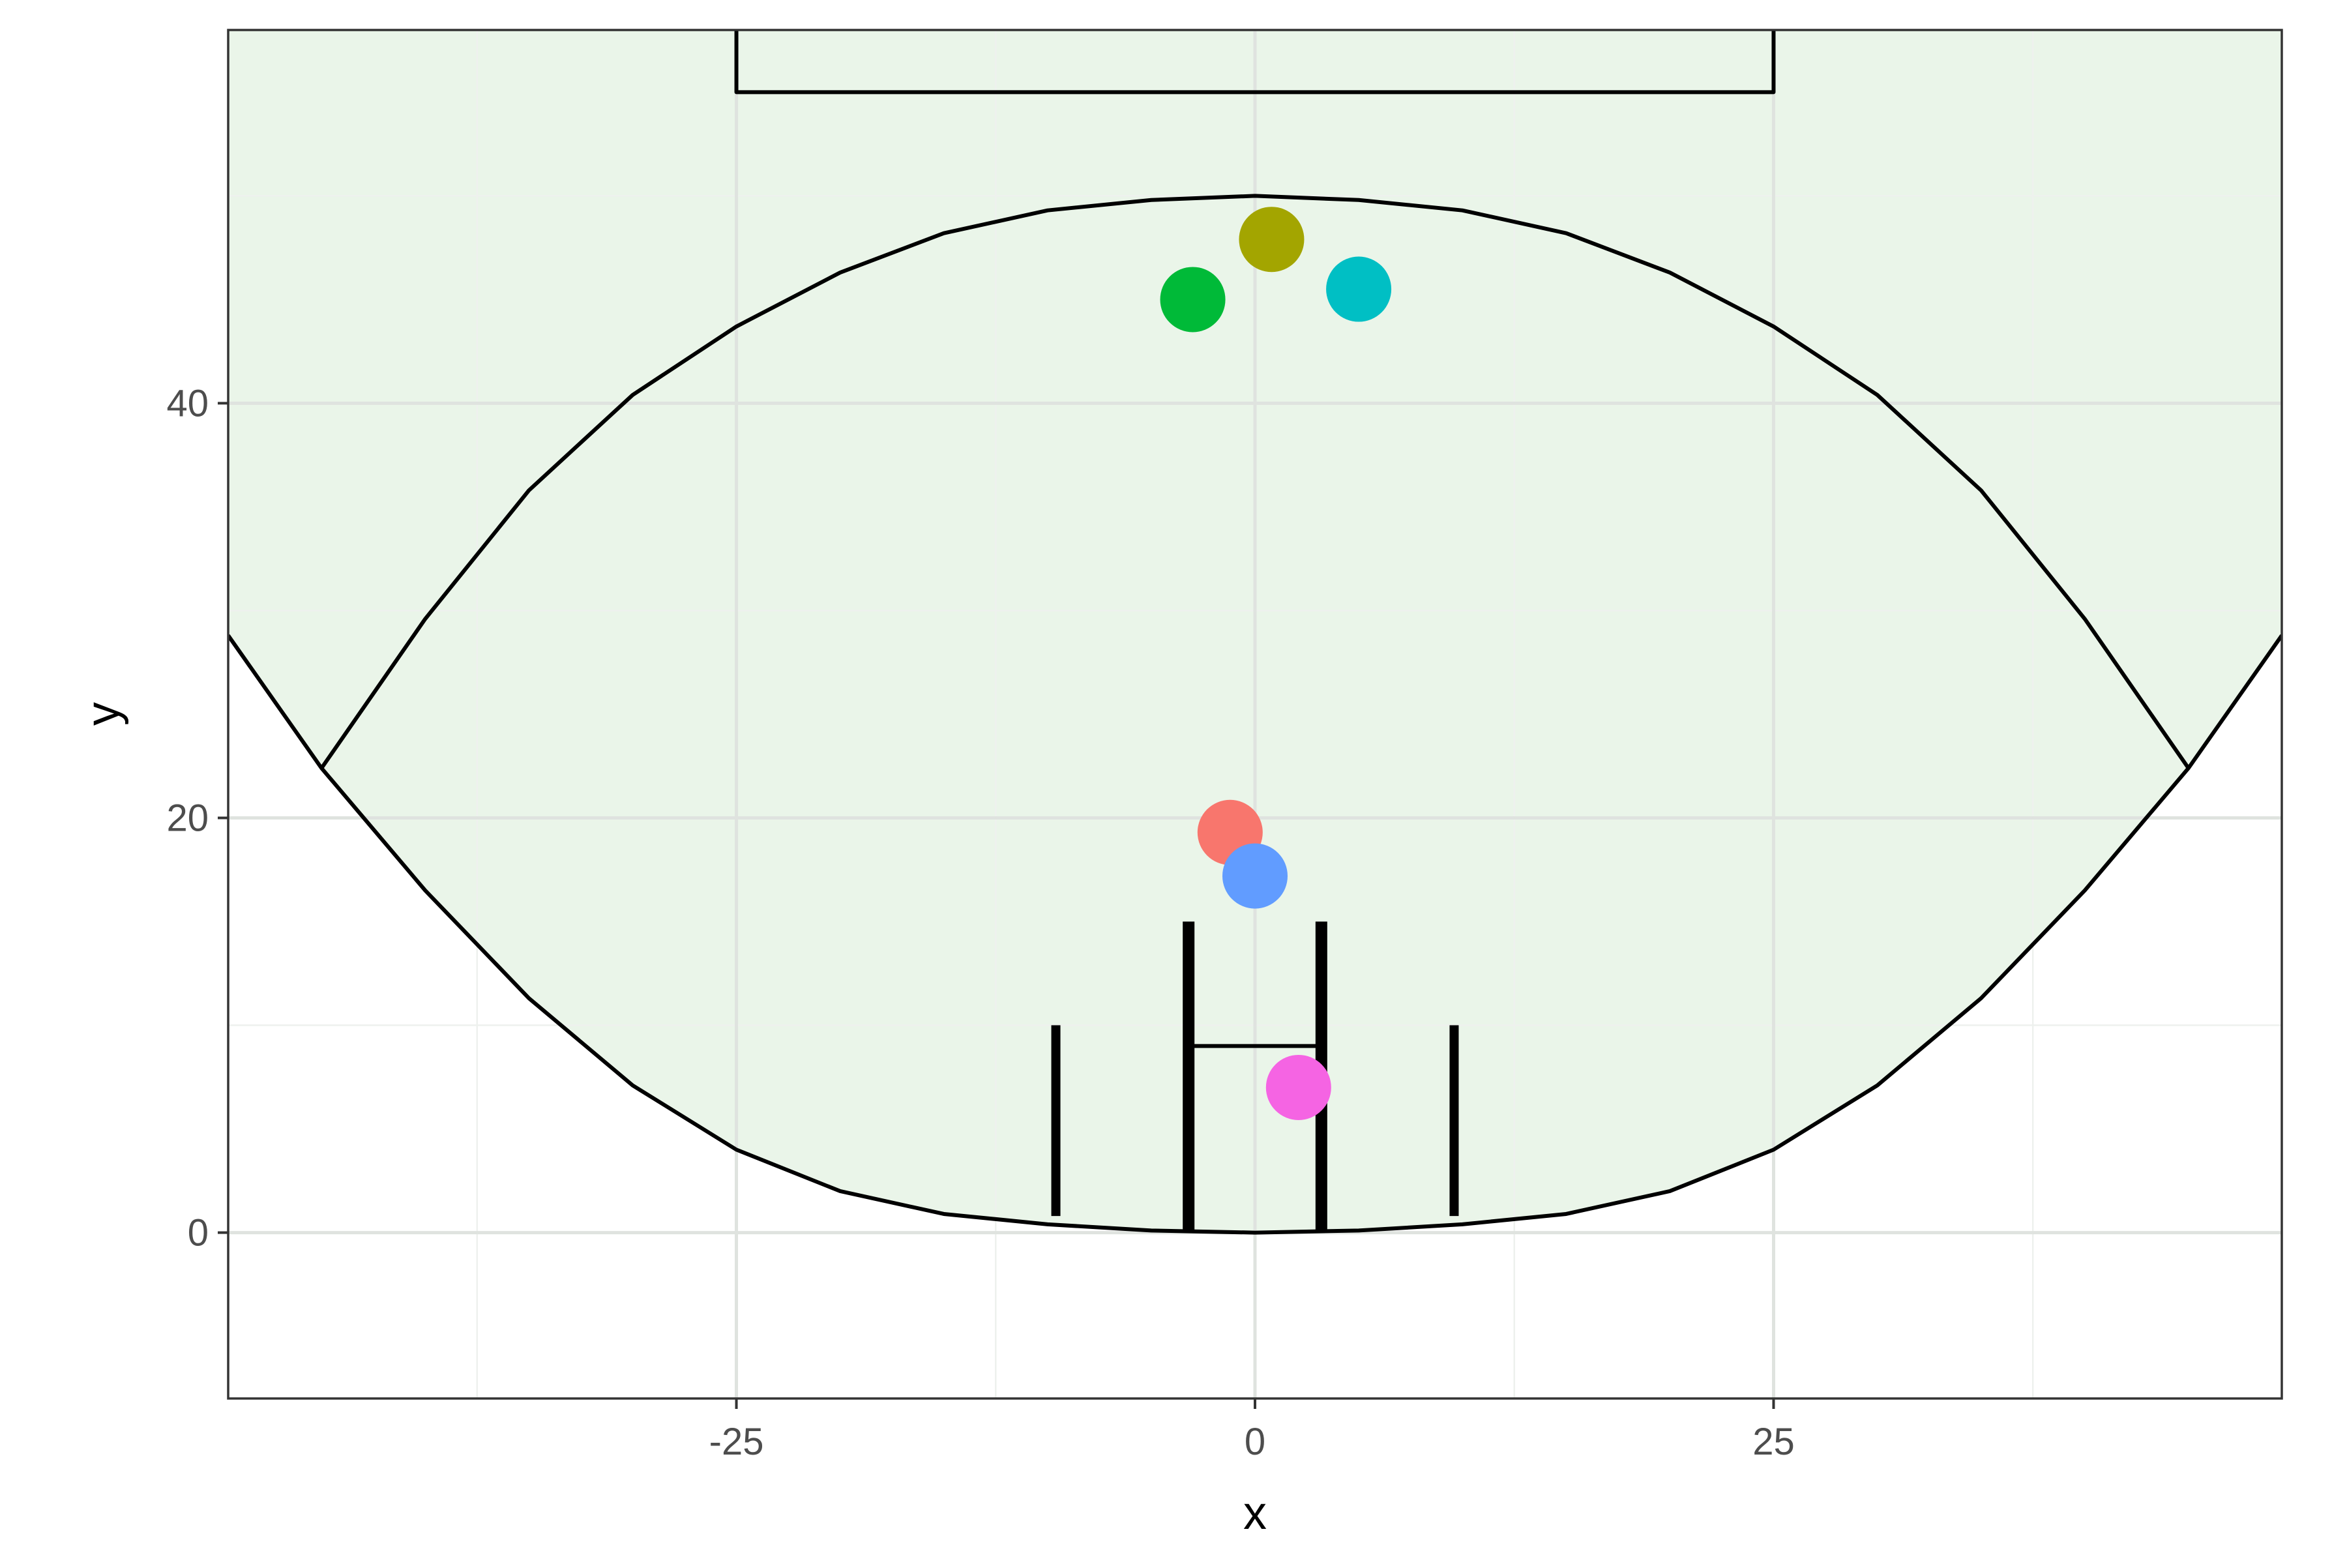 The height and width of the screenshot is (1568, 2347). What do you see at coordinates (1773, 1442) in the screenshot?
I see `x-tick-label: 25` at bounding box center [1773, 1442].